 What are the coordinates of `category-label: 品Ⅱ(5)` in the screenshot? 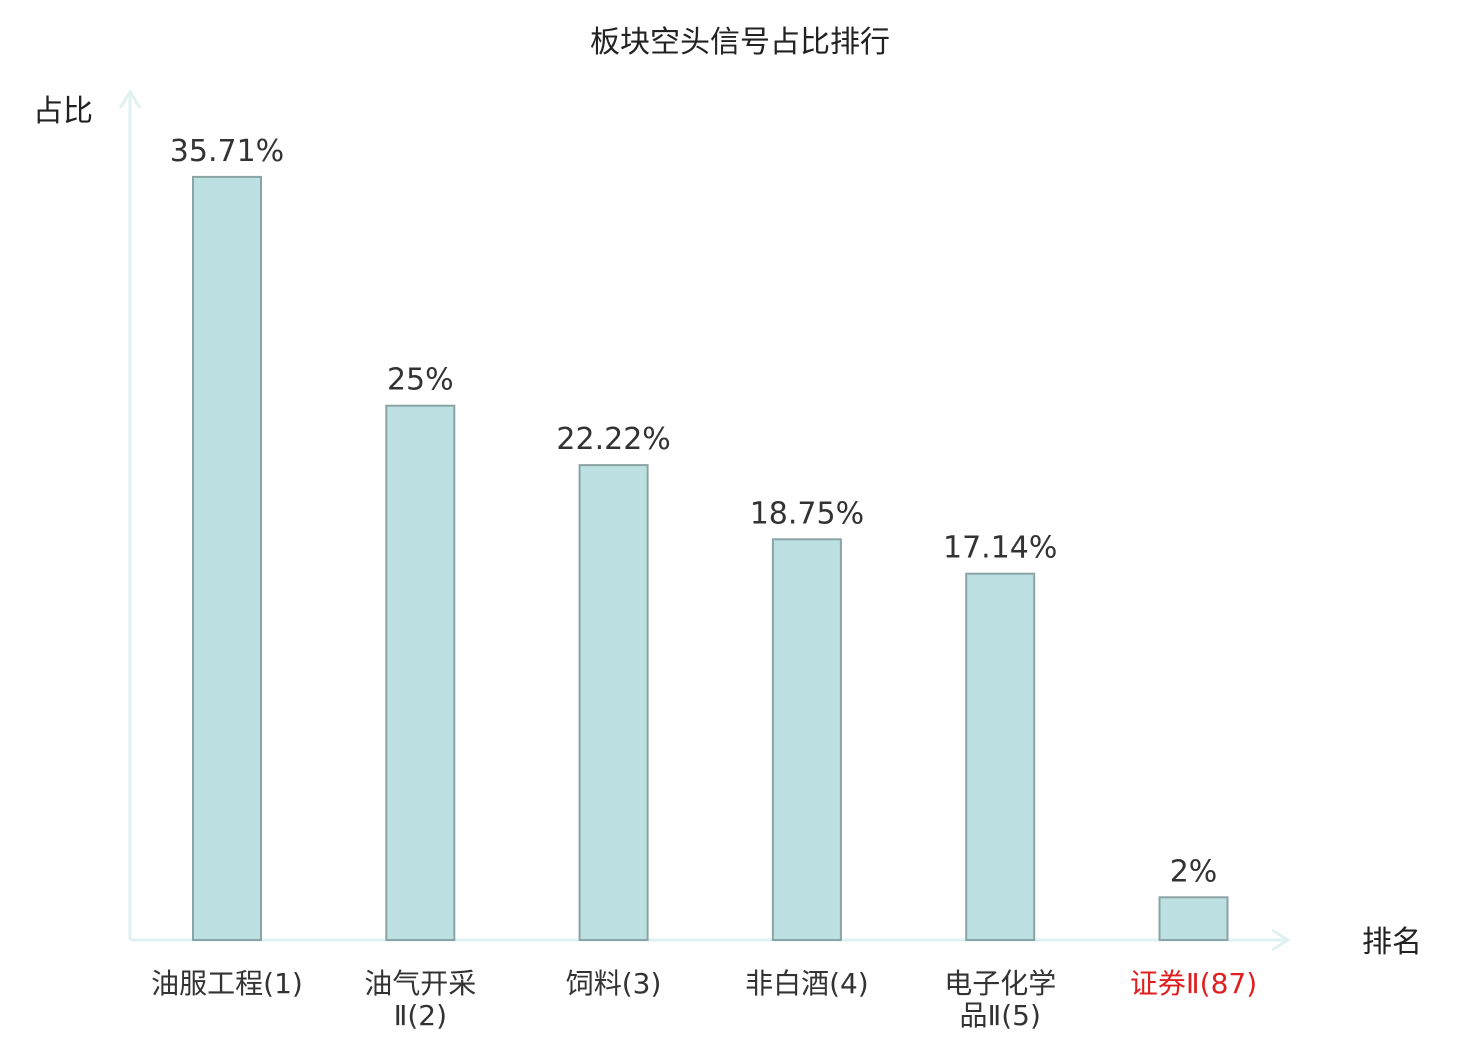 It's located at (999, 1015).